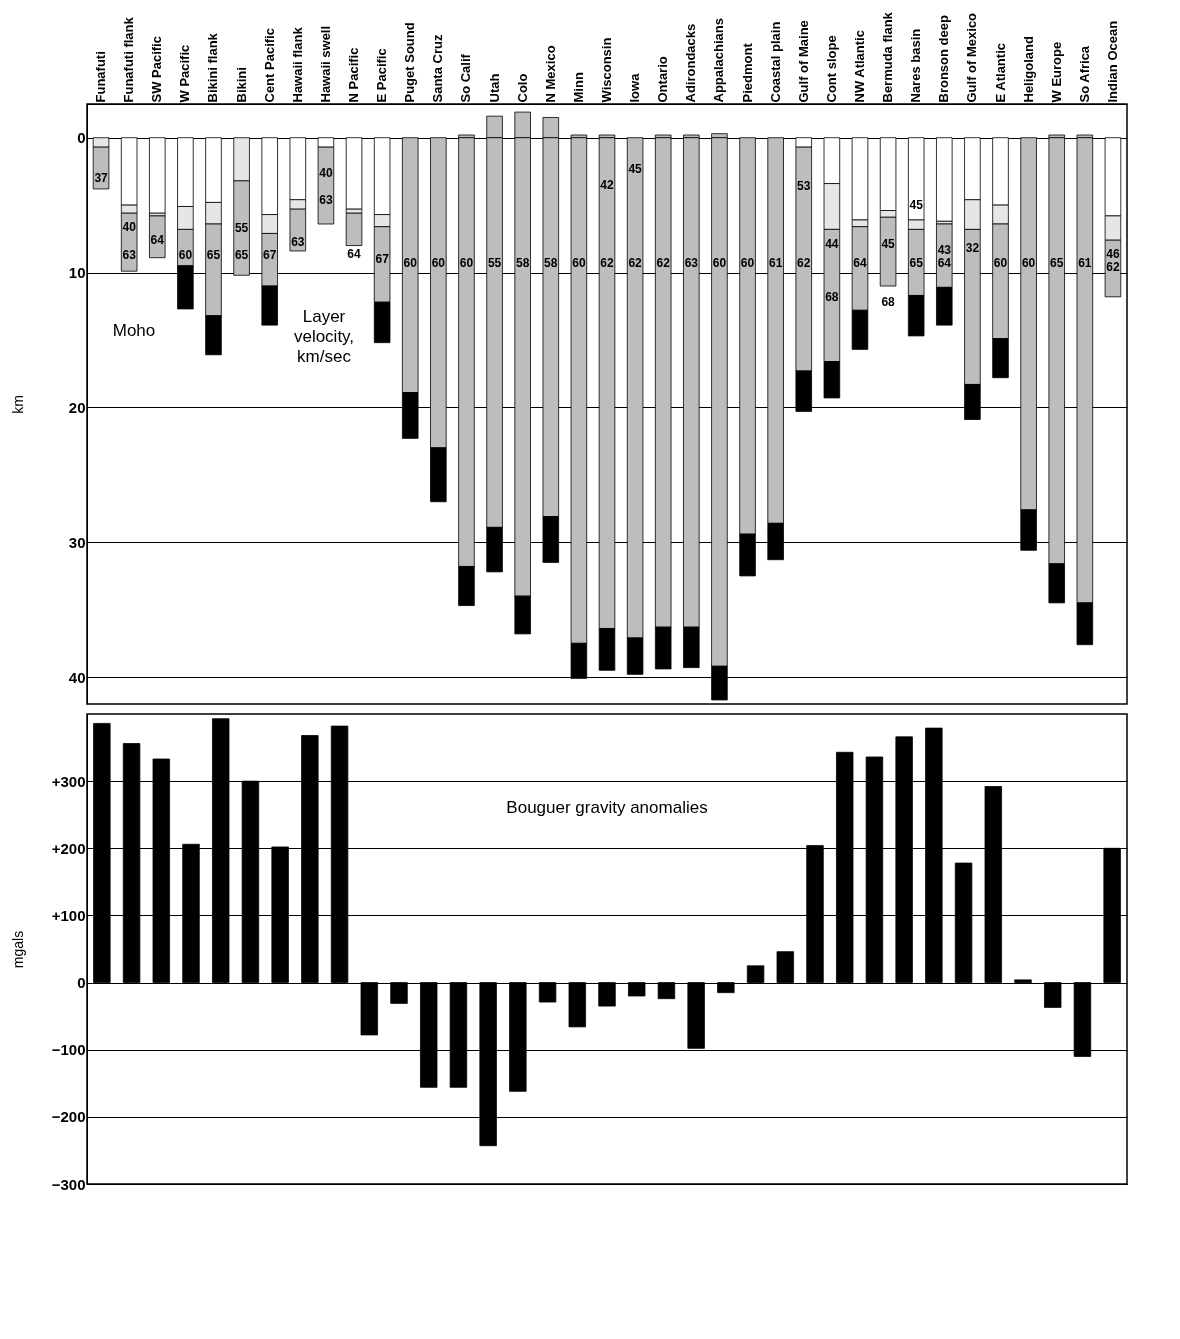  Describe the element at coordinates (382, 75) in the screenshot. I see `x-tick-label: E Pacific` at that location.